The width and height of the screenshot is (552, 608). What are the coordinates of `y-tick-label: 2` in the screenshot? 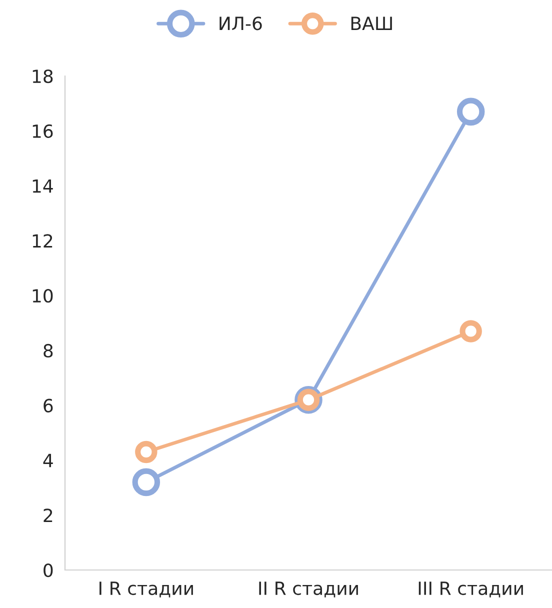 It's located at (48, 515).